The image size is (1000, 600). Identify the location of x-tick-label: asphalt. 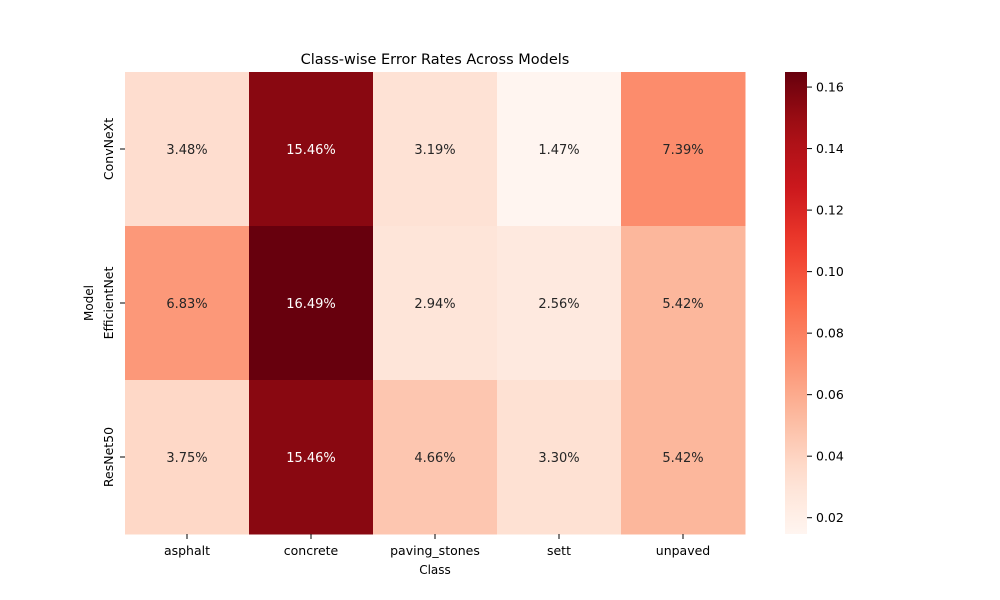
(187, 550).